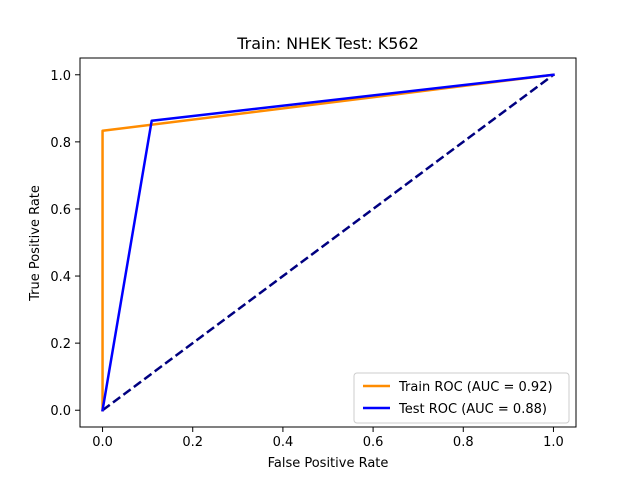 Image resolution: width=640 pixels, height=480 pixels. I want to click on legend-box, so click(461, 398).